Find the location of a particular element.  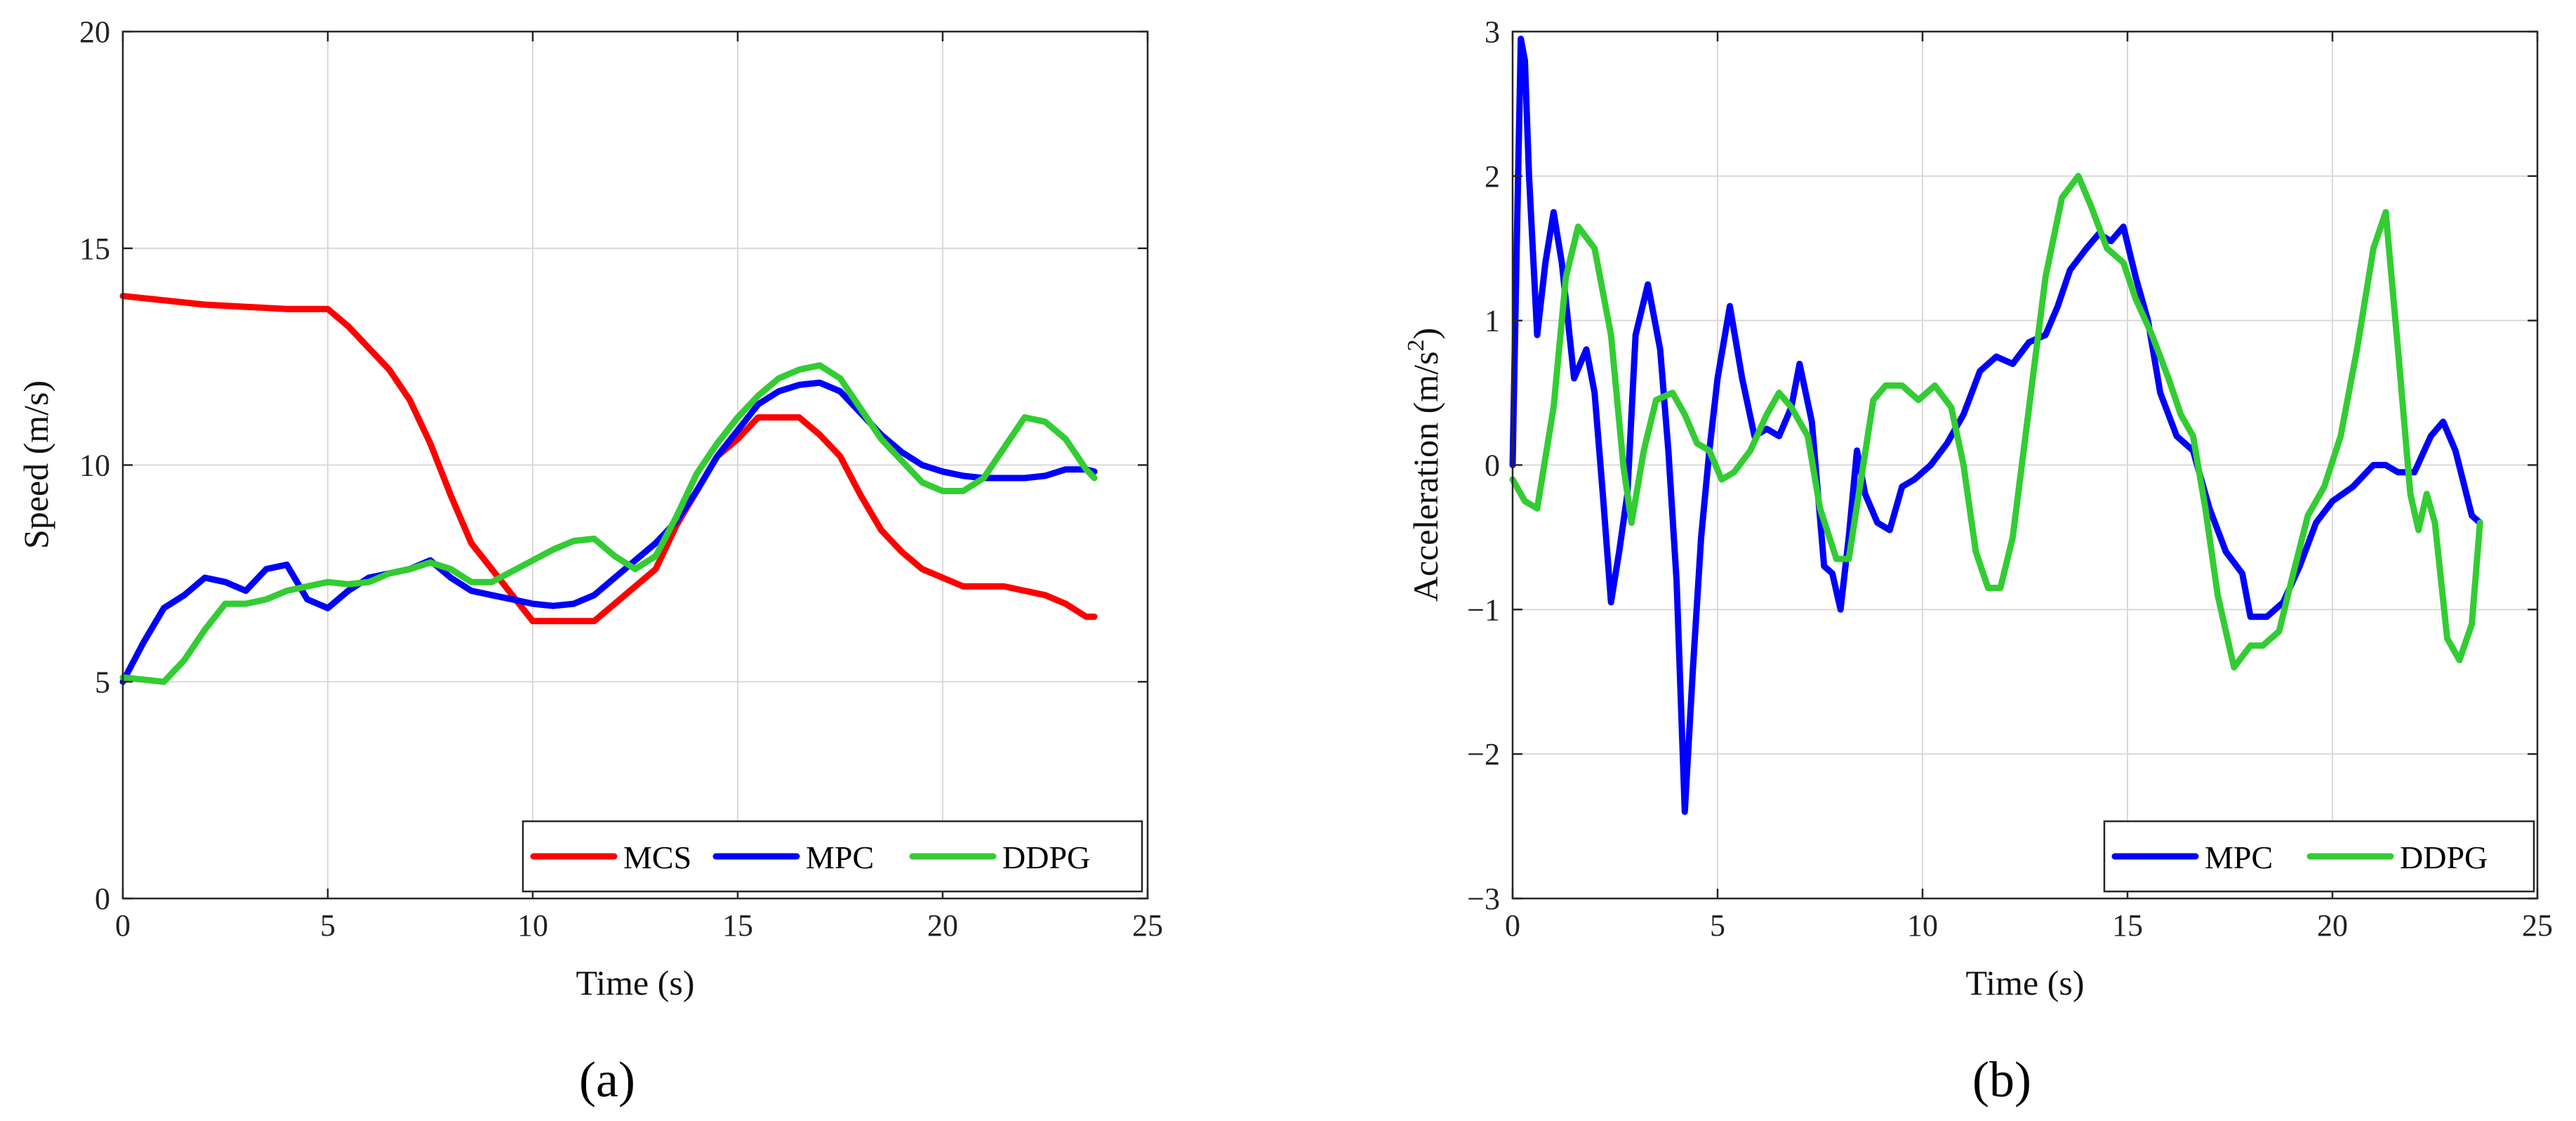

acceleration-chart-legend: MPC DDPG is located at coordinates (2319, 856).